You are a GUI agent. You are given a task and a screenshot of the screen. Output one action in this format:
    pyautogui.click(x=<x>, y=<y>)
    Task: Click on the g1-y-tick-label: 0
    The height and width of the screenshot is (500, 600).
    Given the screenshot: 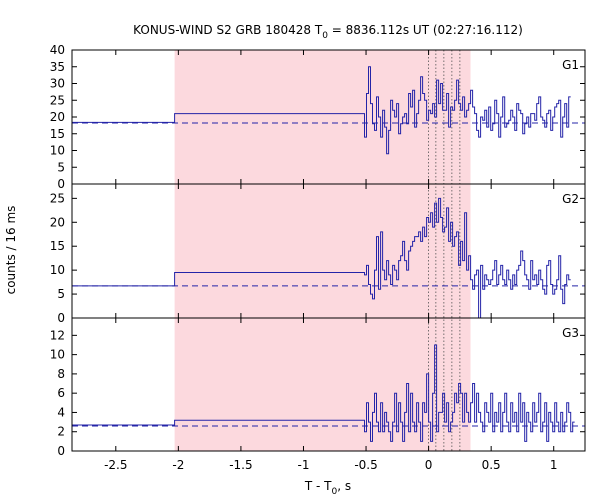 What is the action you would take?
    pyautogui.click(x=61, y=184)
    